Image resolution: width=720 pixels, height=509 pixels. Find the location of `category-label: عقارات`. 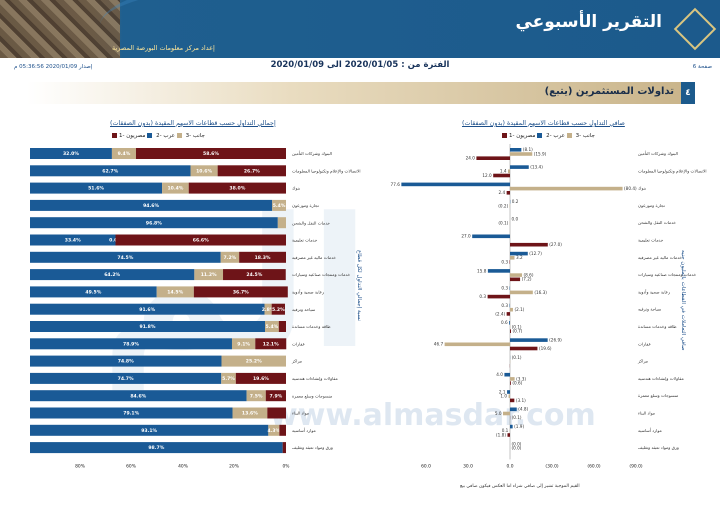

category-label: عقارات is located at coordinates (299, 343).